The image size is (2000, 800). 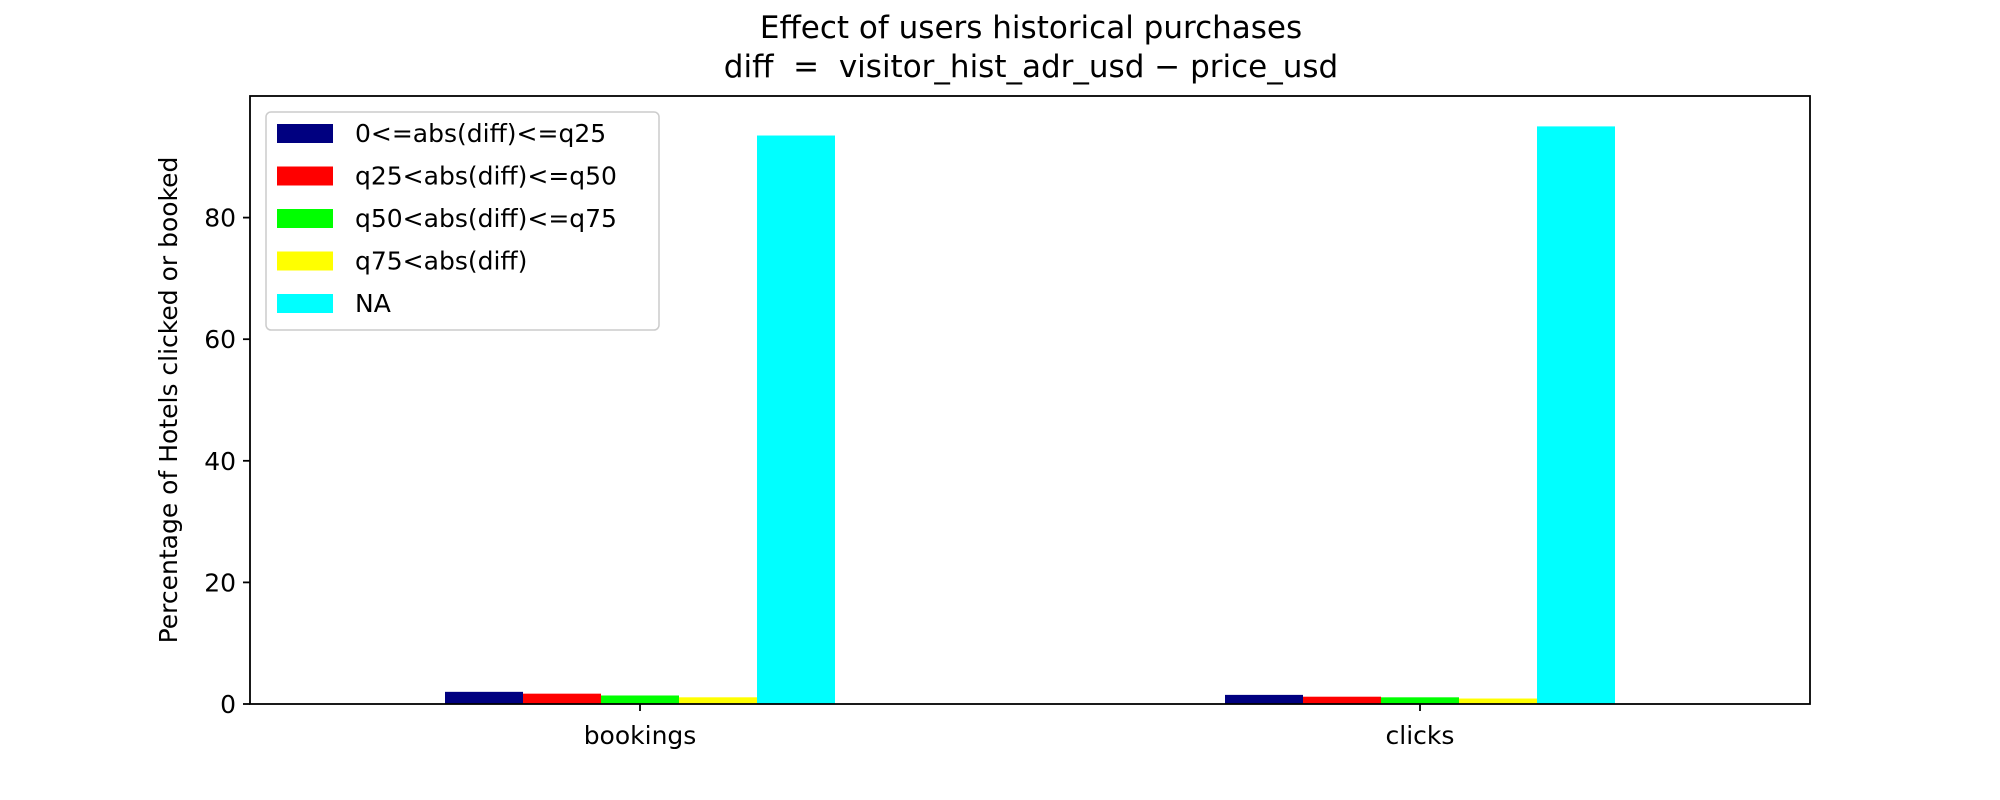 I want to click on legend-label-0: 0<=abs(diff)<=q25, so click(x=480, y=133).